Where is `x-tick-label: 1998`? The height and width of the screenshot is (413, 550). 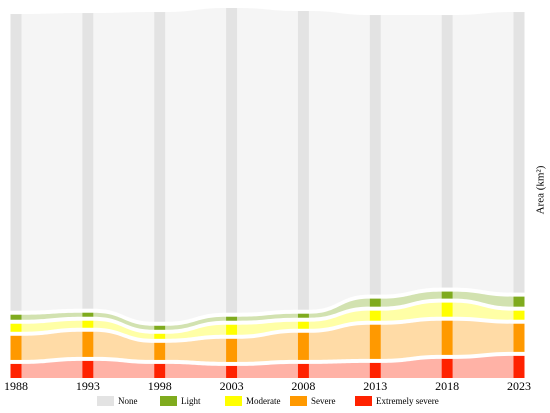 x-tick-label: 1998 is located at coordinates (160, 386).